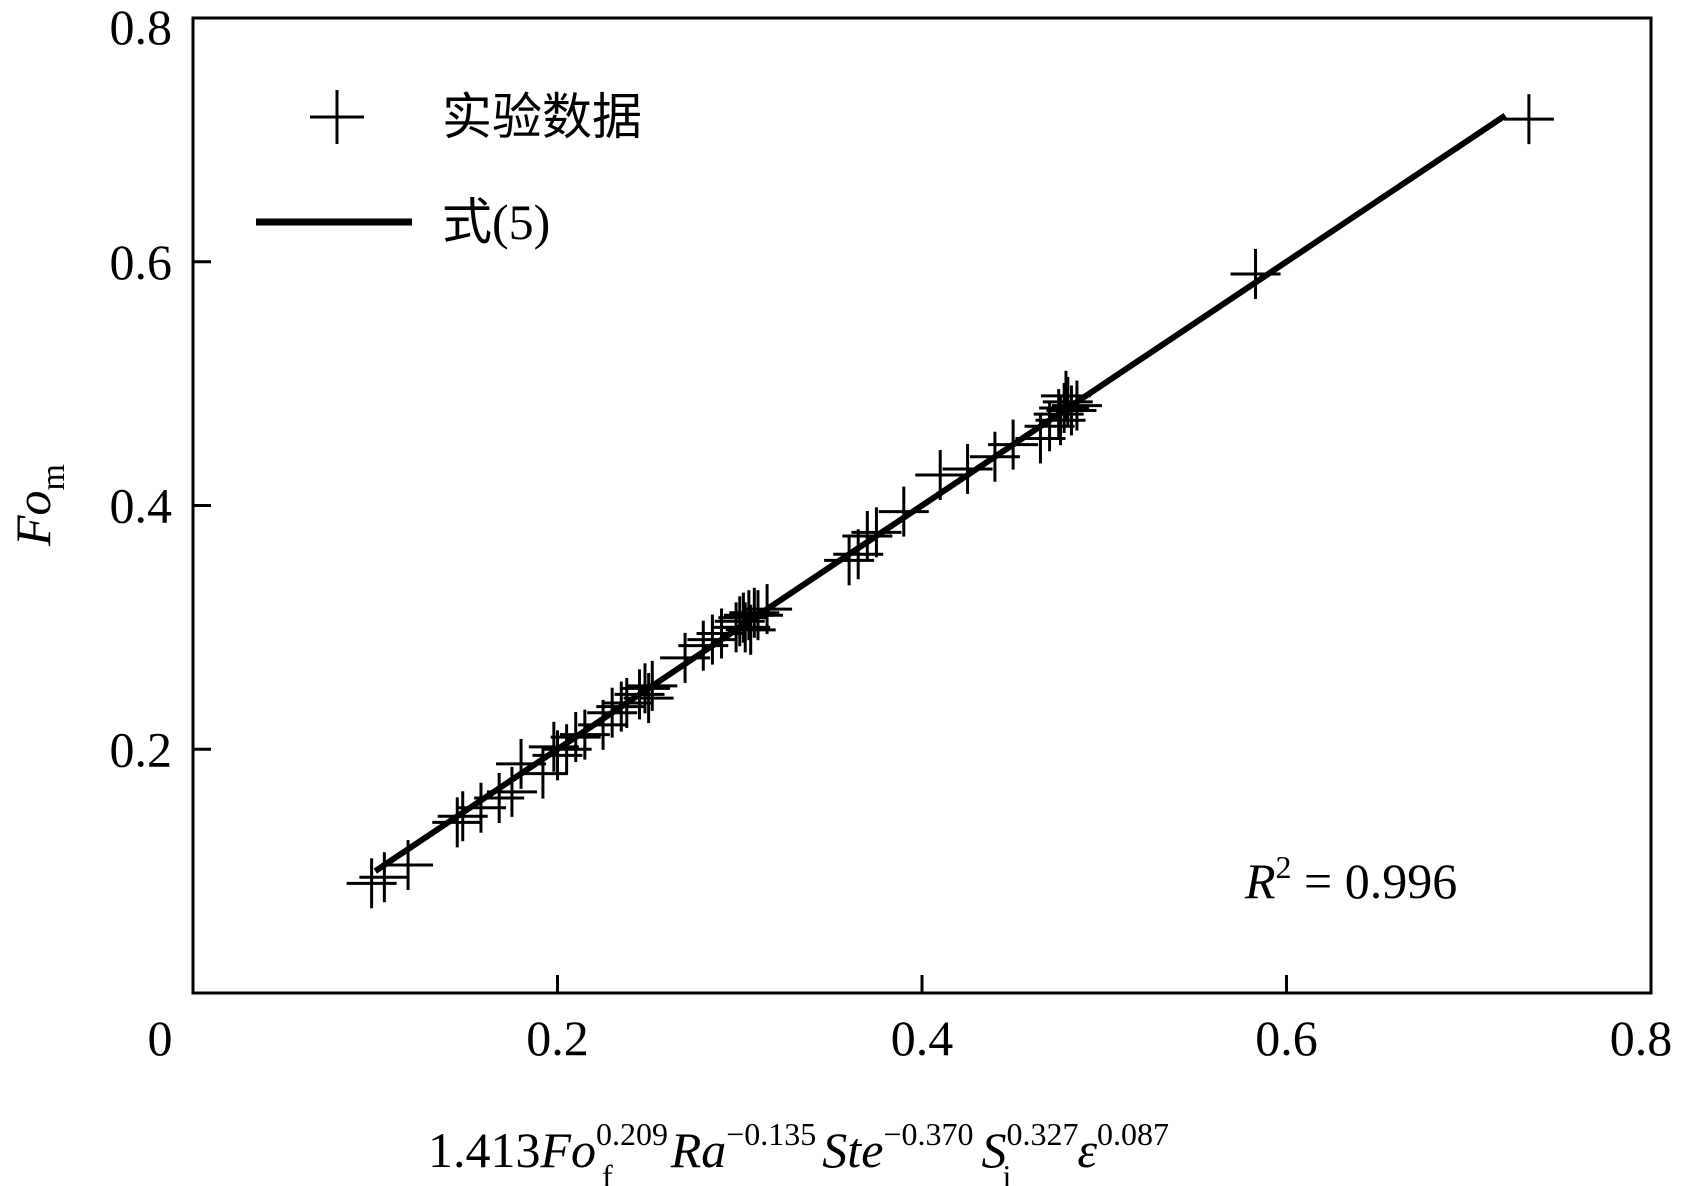  I want to click on x-tick-label: 0.4, so click(922, 1038).